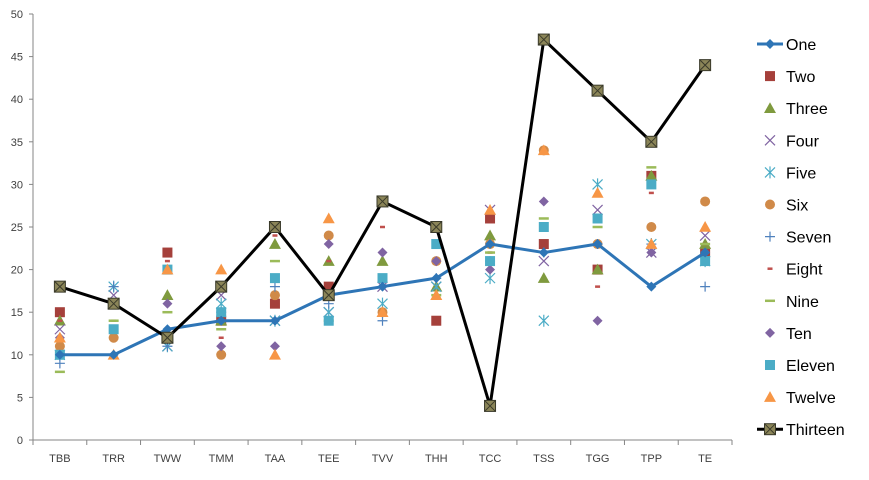  I want to click on x-tick-label: TVV, so click(383, 459).